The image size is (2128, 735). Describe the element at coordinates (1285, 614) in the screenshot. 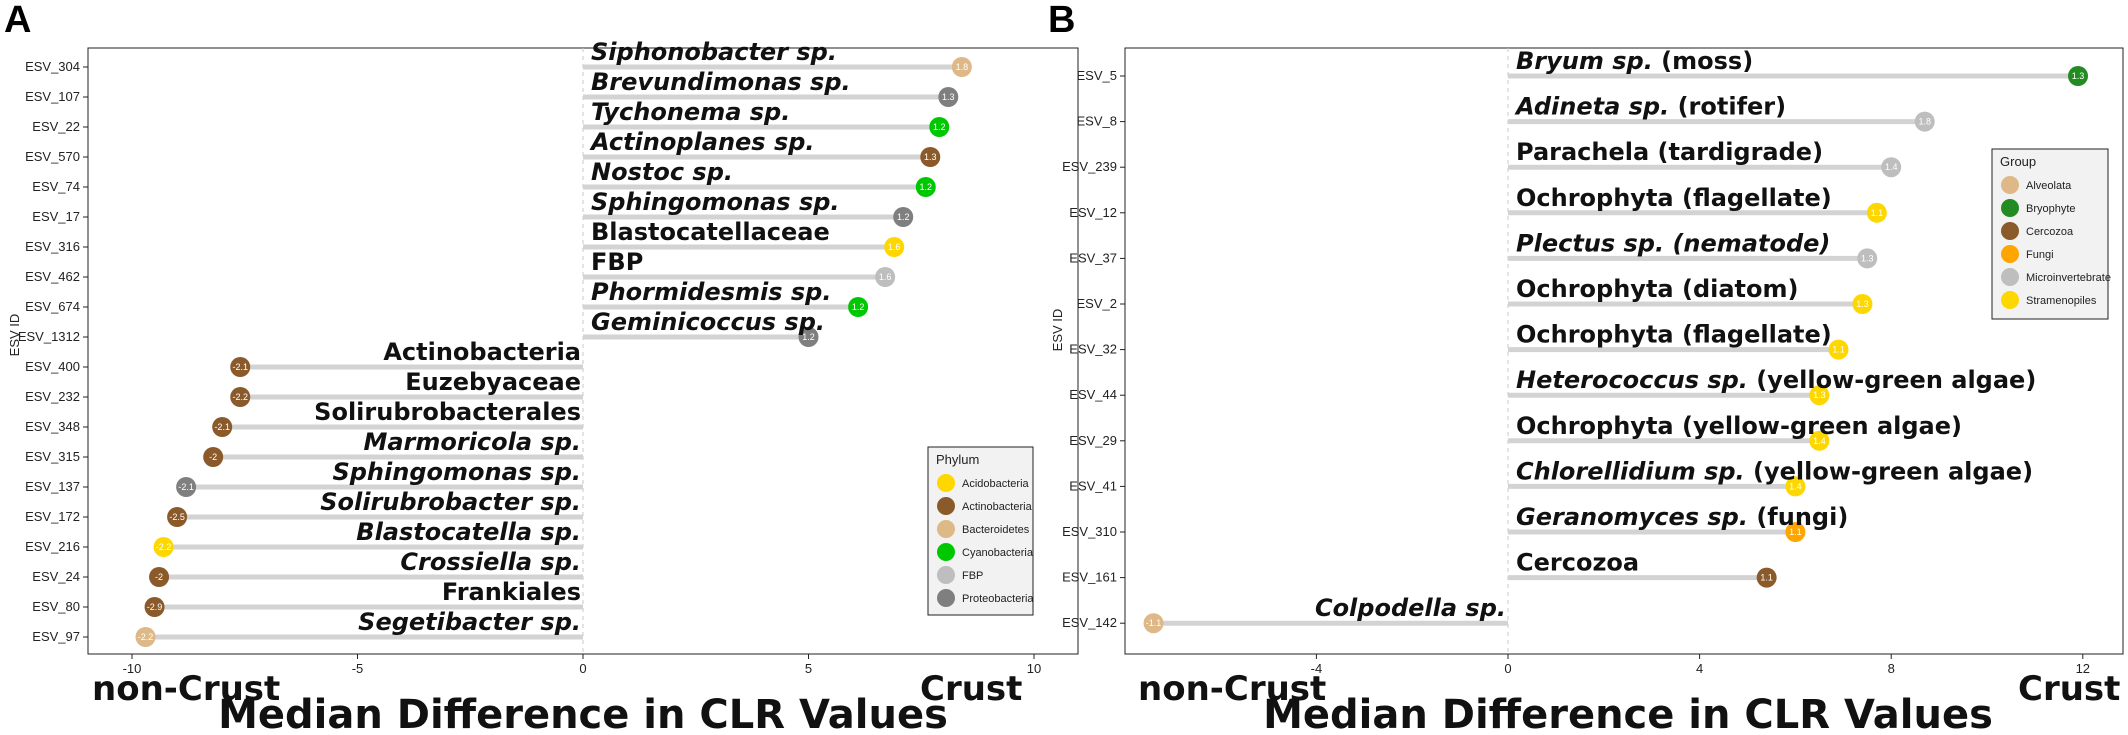

I see `lollipop-row: ESV_142 -1.1 Colpodella sp.` at that location.